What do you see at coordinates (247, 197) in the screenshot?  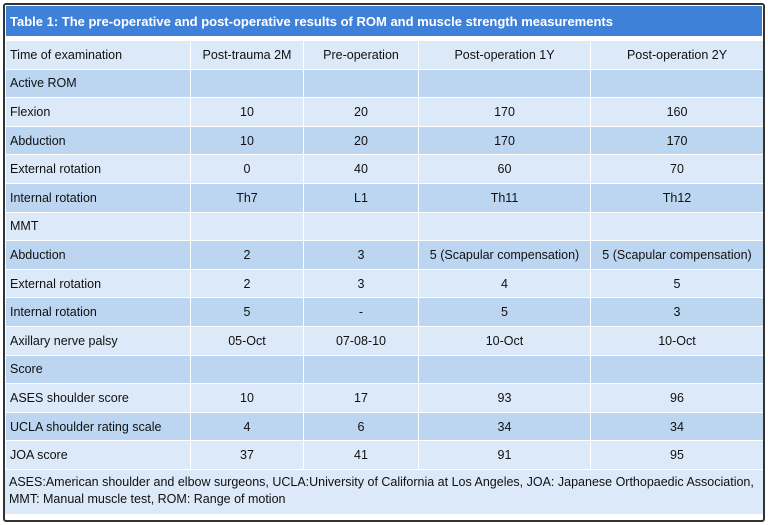 I see `cell: Th7` at bounding box center [247, 197].